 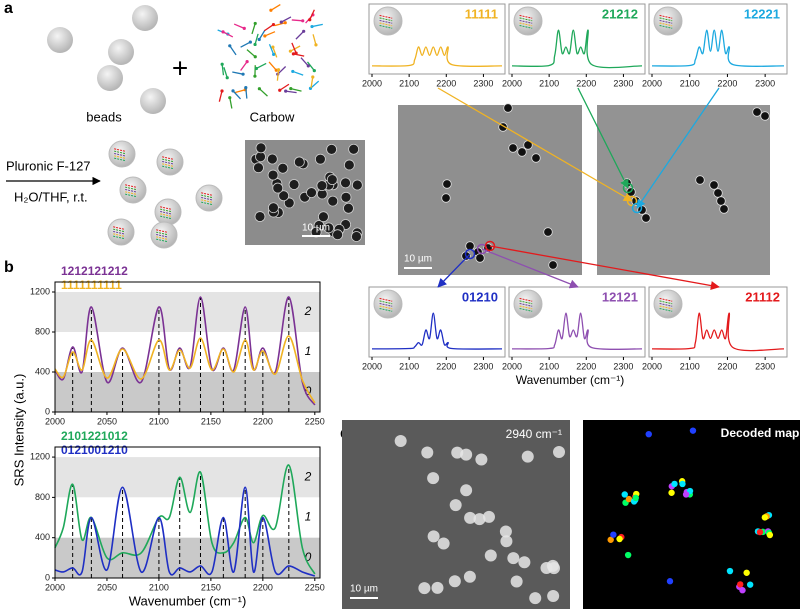 What do you see at coordinates (272, 116) in the screenshot?
I see `carbow-label: Carbow` at bounding box center [272, 116].